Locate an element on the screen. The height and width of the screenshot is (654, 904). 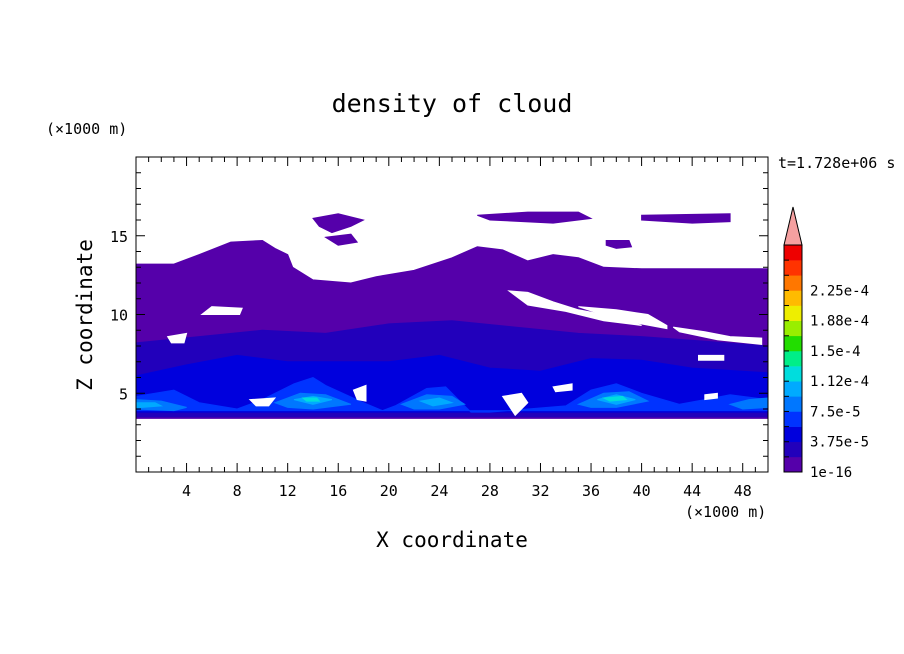
x-tick-label: 12 is located at coordinates (288, 491).